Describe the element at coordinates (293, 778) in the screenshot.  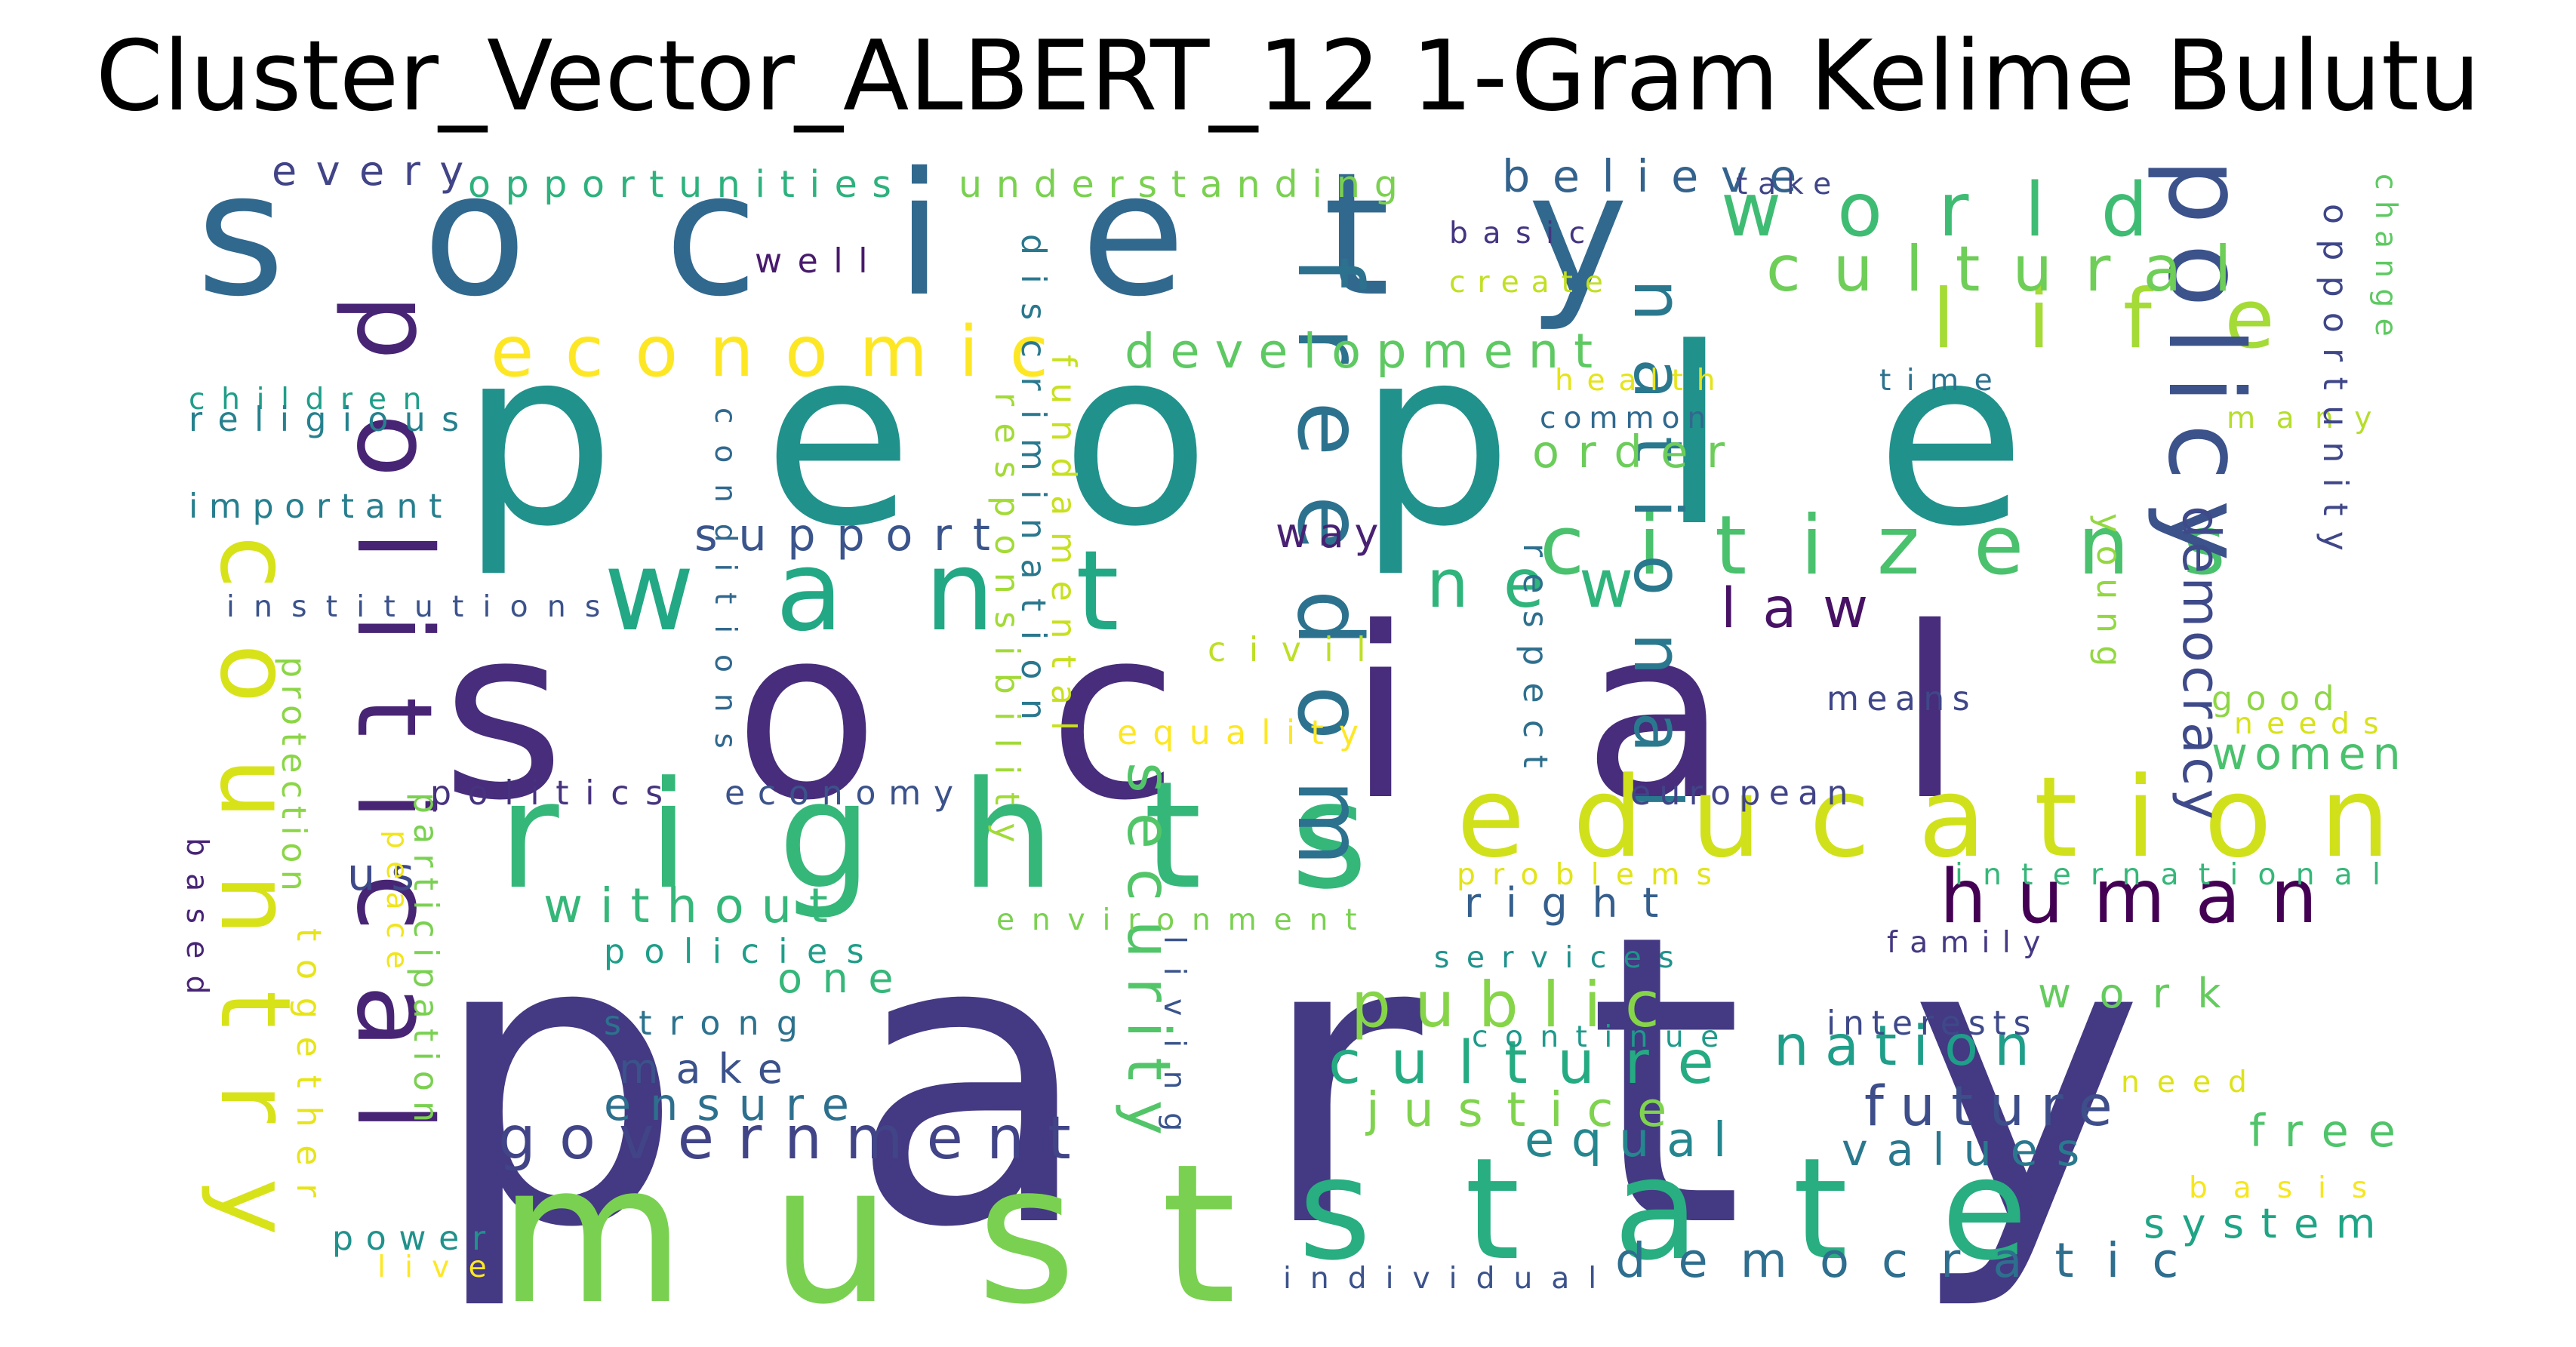
I see `word-protection: protection` at that location.